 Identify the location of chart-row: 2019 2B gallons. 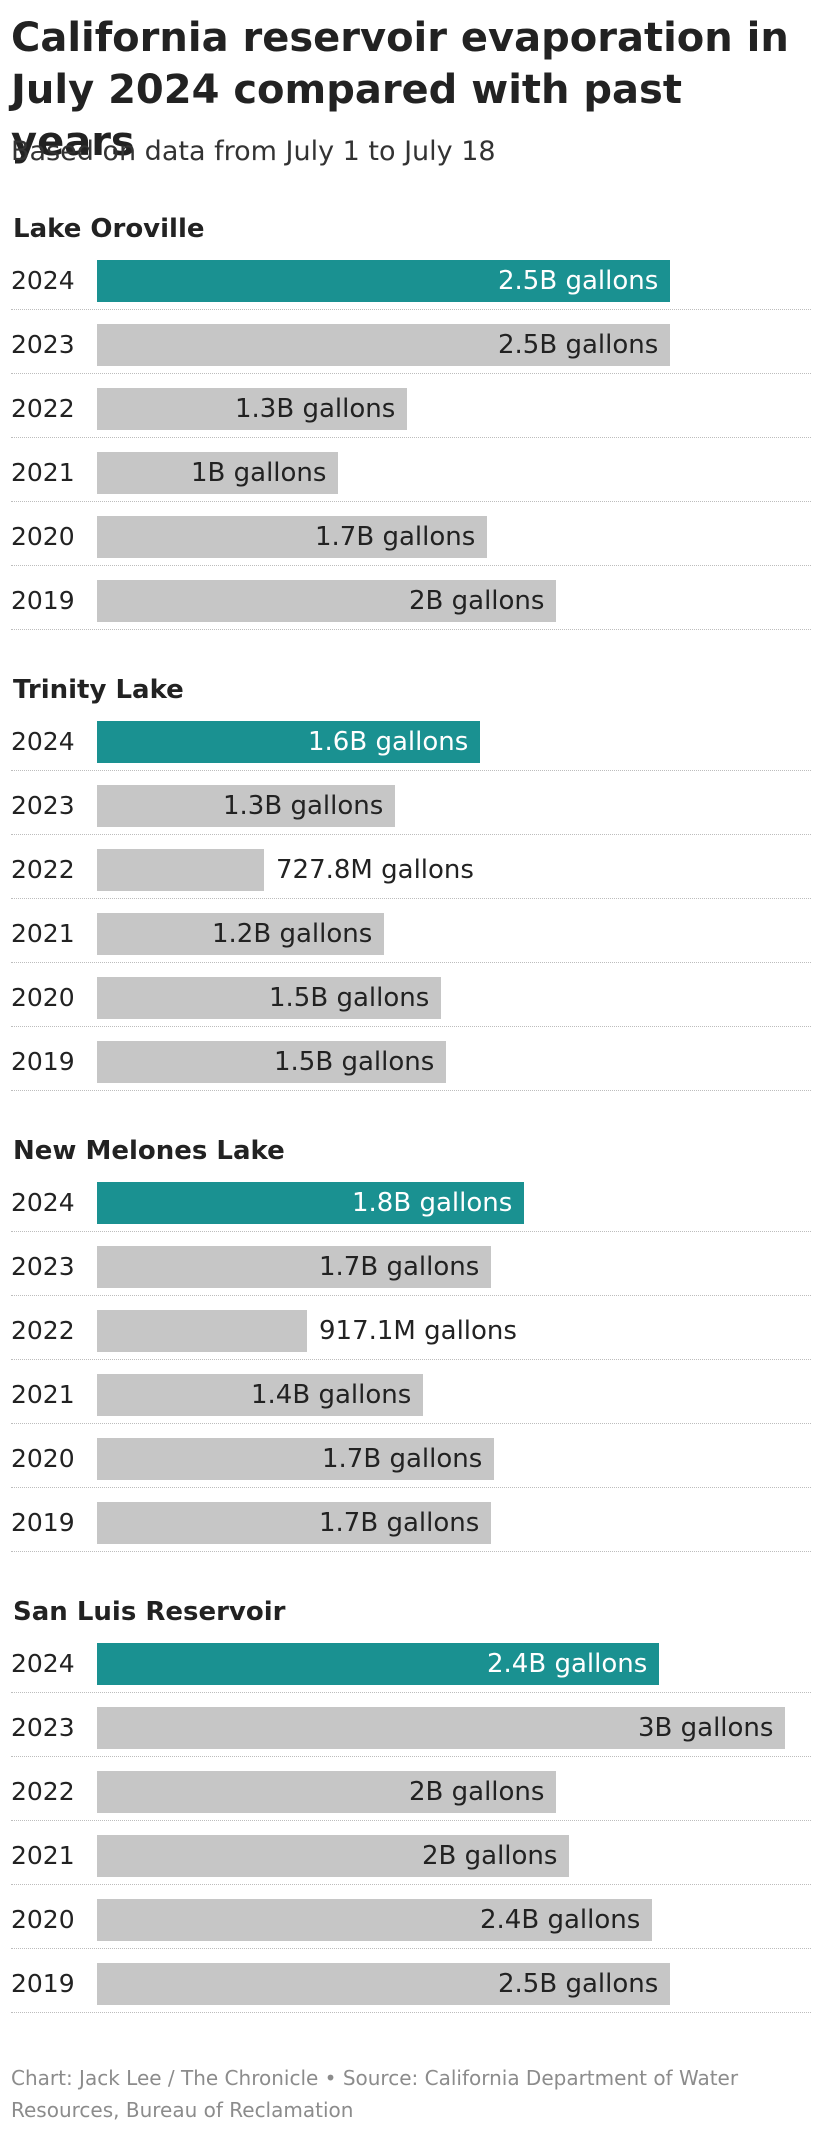
(411, 598).